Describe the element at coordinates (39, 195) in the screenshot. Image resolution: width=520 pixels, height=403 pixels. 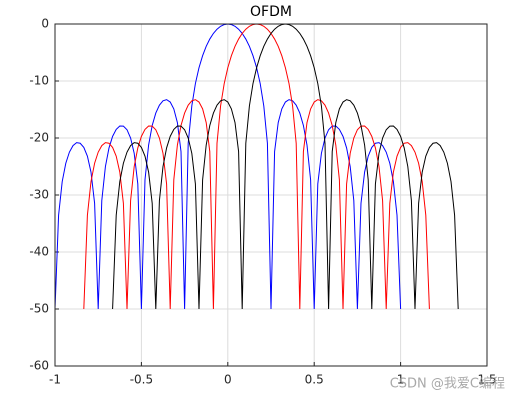
I see `y-tick-label: -30` at that location.